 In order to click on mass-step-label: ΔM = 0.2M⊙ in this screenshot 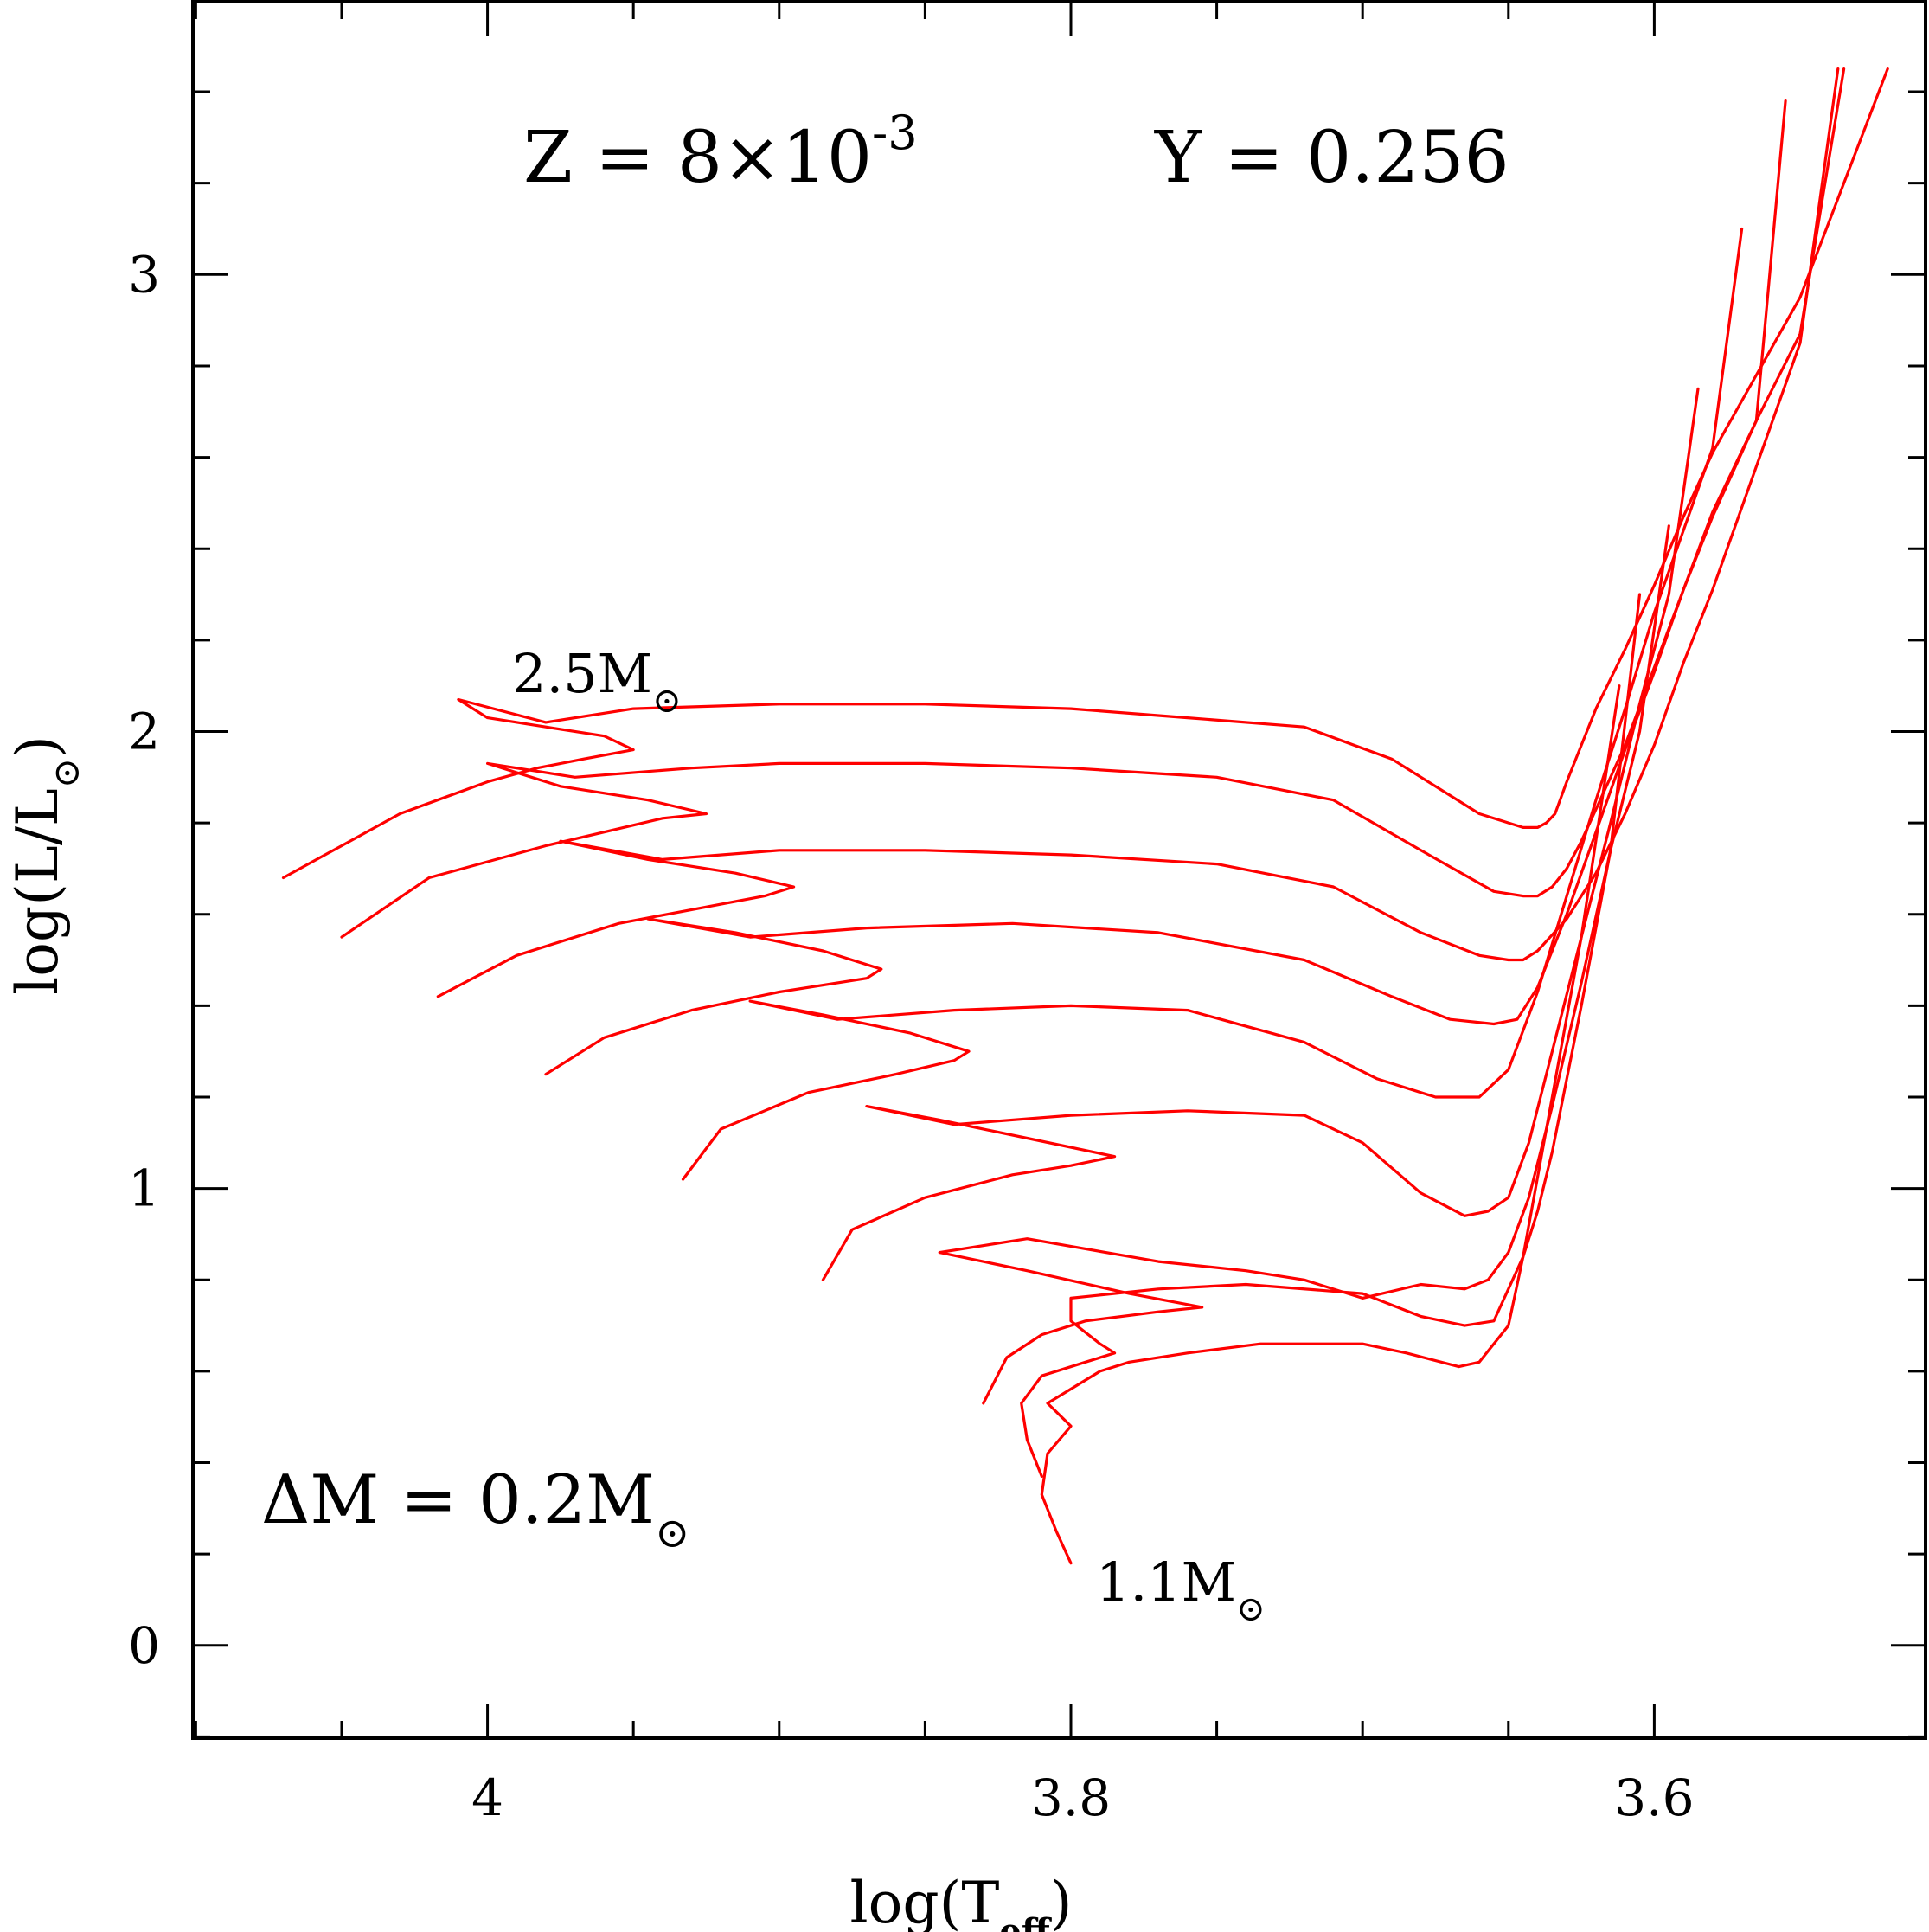, I will do `click(475, 1509)`.